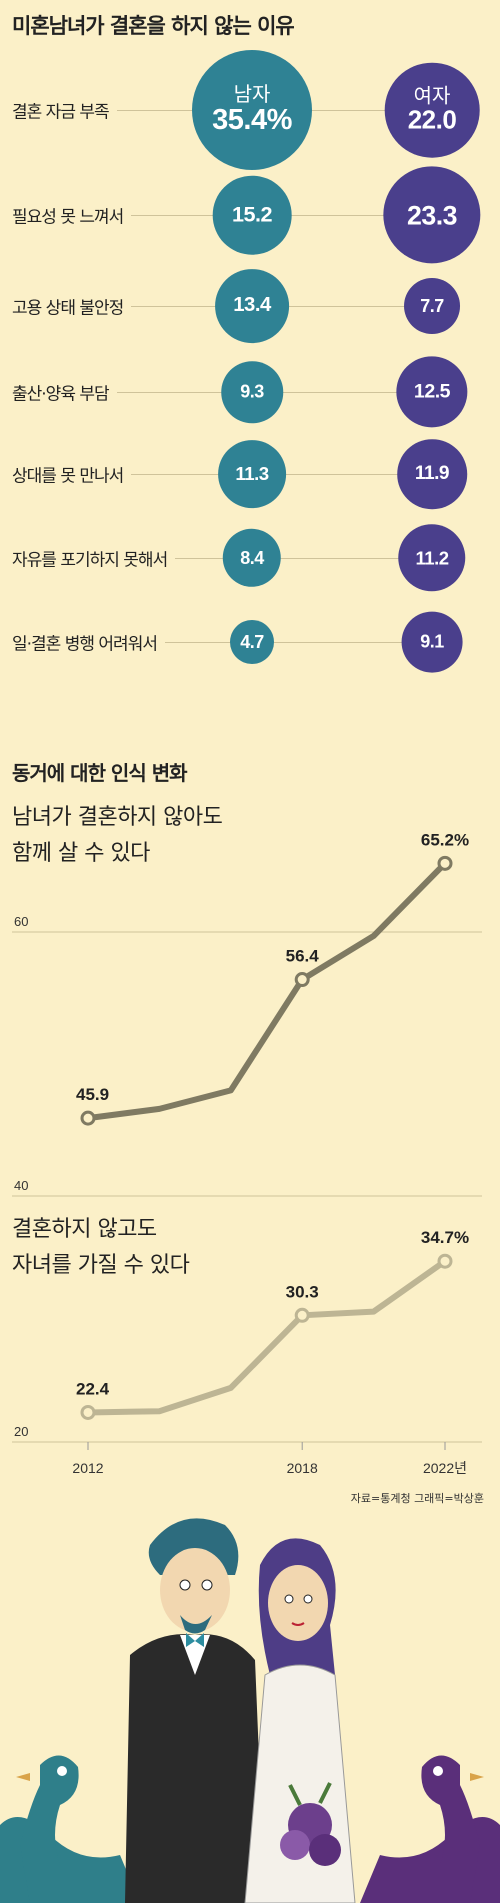  I want to click on series-label-children: 결혼하지 않고도 자녀를 가질 수 있다, so click(101, 1247).